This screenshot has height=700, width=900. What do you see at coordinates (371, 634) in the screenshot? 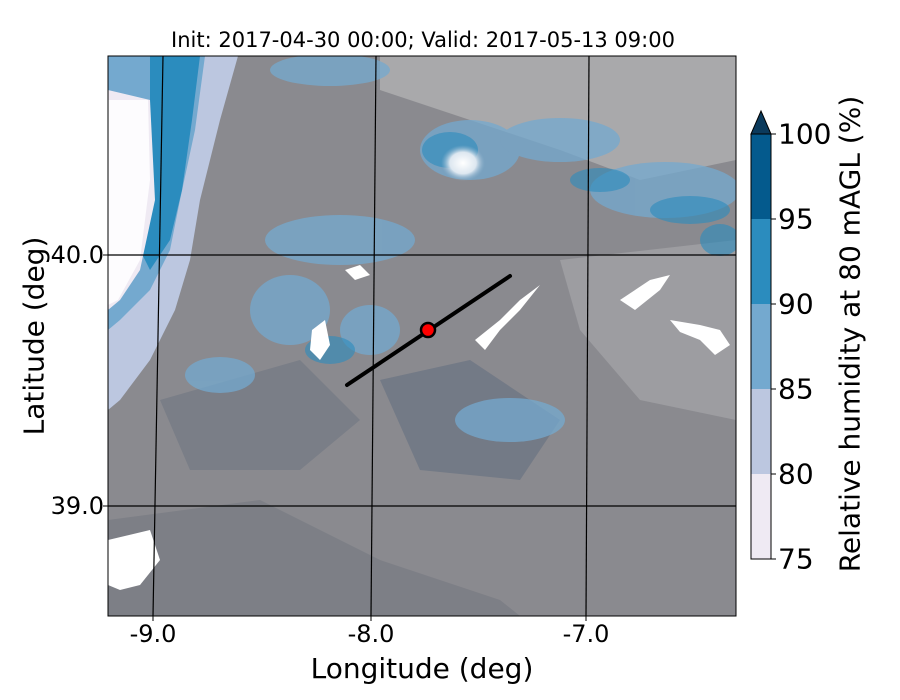
I see `x-tick-label: -8.0` at bounding box center [371, 634].